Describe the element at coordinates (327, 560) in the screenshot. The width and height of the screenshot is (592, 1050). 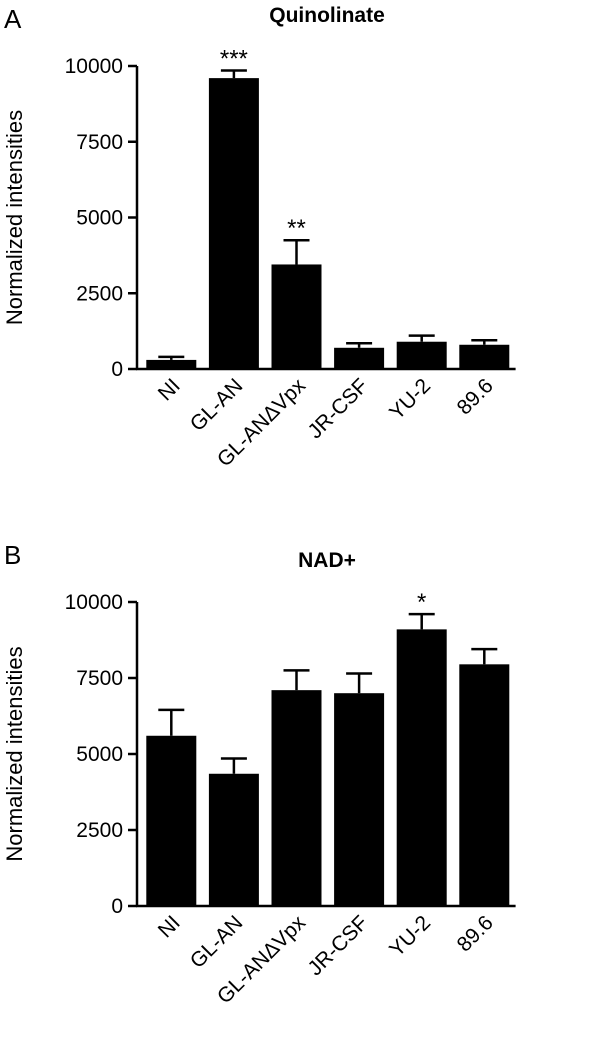
I see `chart-title: NAD+` at that location.